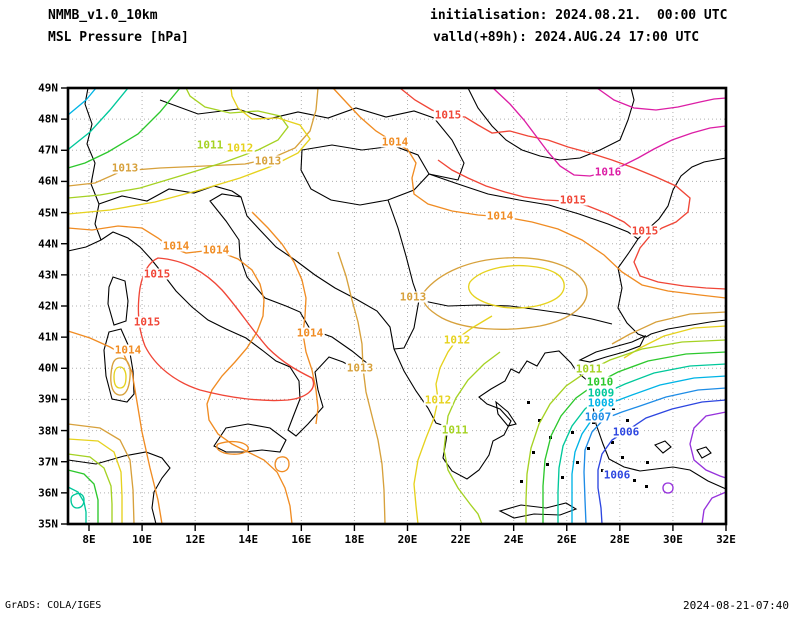  What do you see at coordinates (53, 605) in the screenshot?
I see `grads-credit: GrADS: COLA/IGES` at bounding box center [53, 605].